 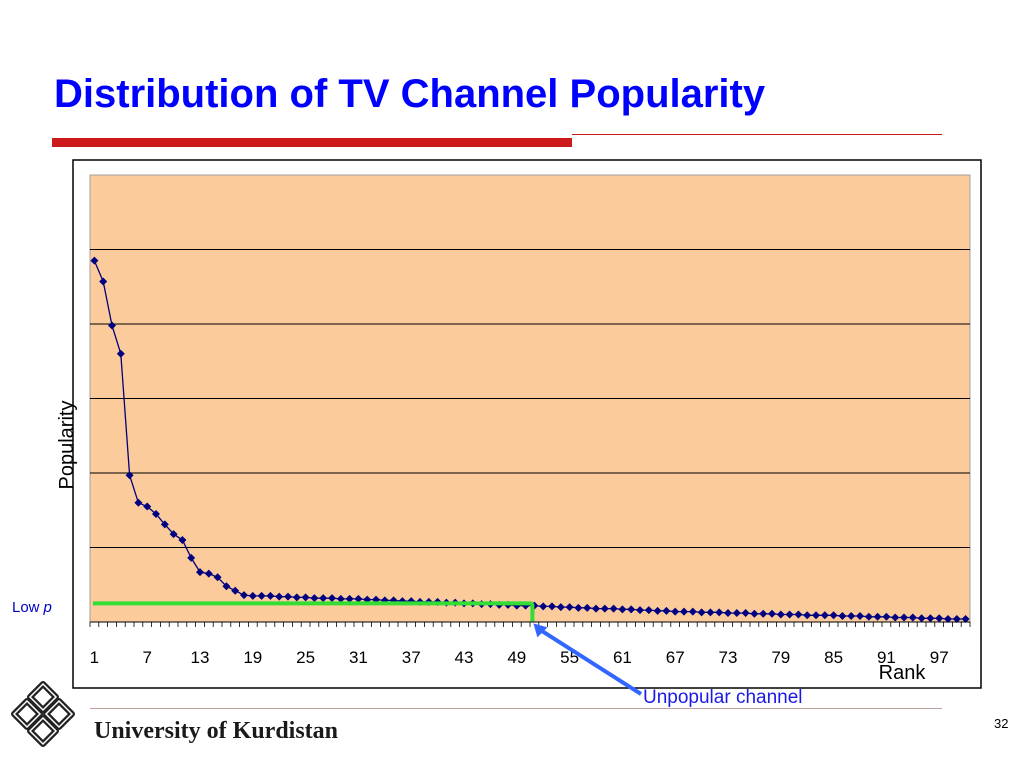 What do you see at coordinates (886, 657) in the screenshot?
I see `x-tick-label-91: 91` at bounding box center [886, 657].